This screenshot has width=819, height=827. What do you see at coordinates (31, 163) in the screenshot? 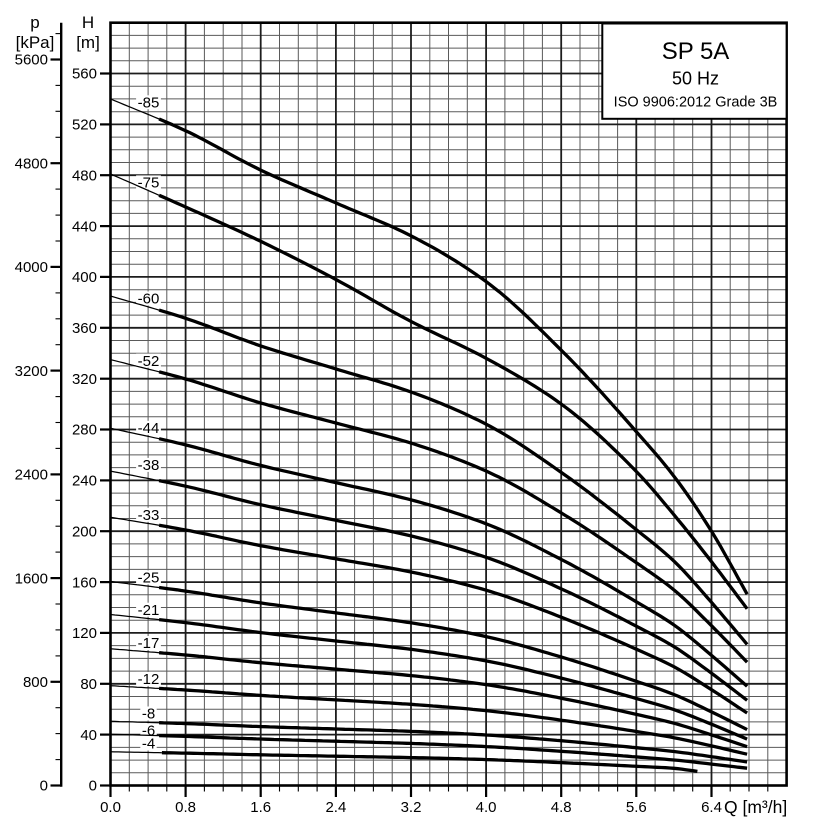
I see `svg-text: 4800` at bounding box center [31, 163].